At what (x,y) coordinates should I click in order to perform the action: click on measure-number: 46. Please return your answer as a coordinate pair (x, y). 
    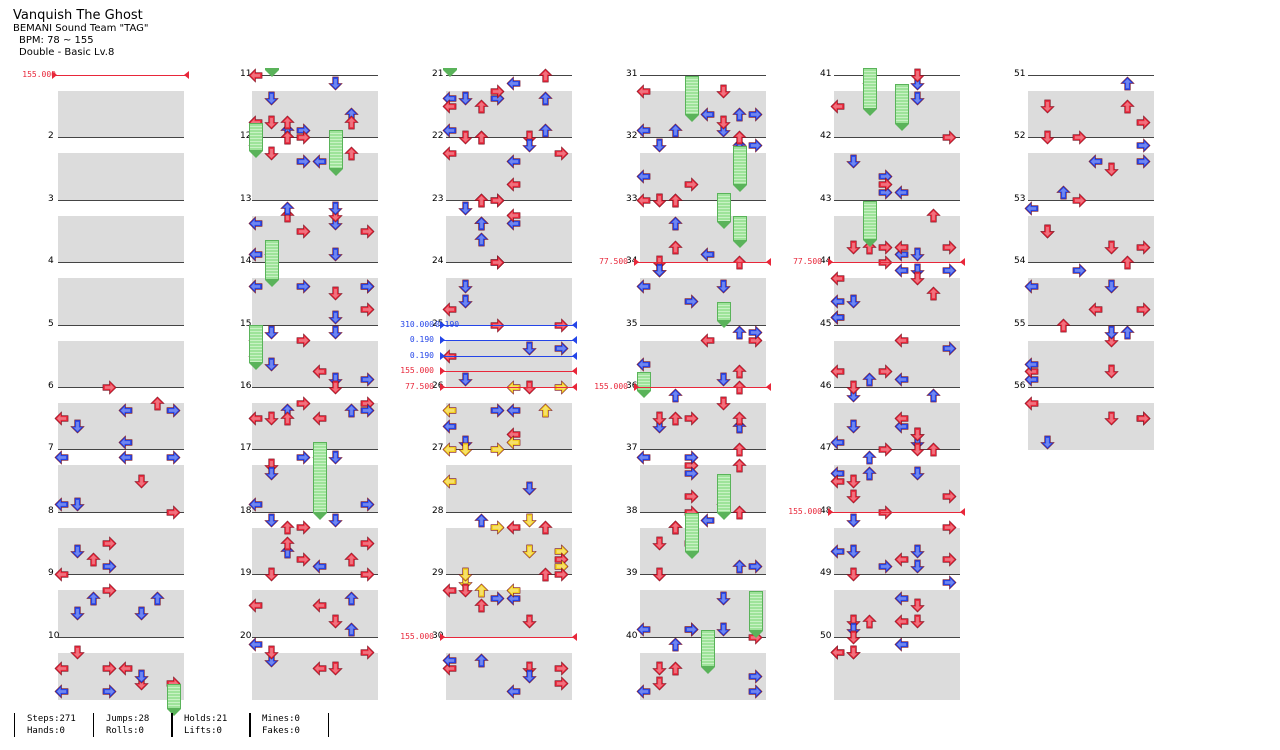
    Looking at the image, I should click on (826, 386).